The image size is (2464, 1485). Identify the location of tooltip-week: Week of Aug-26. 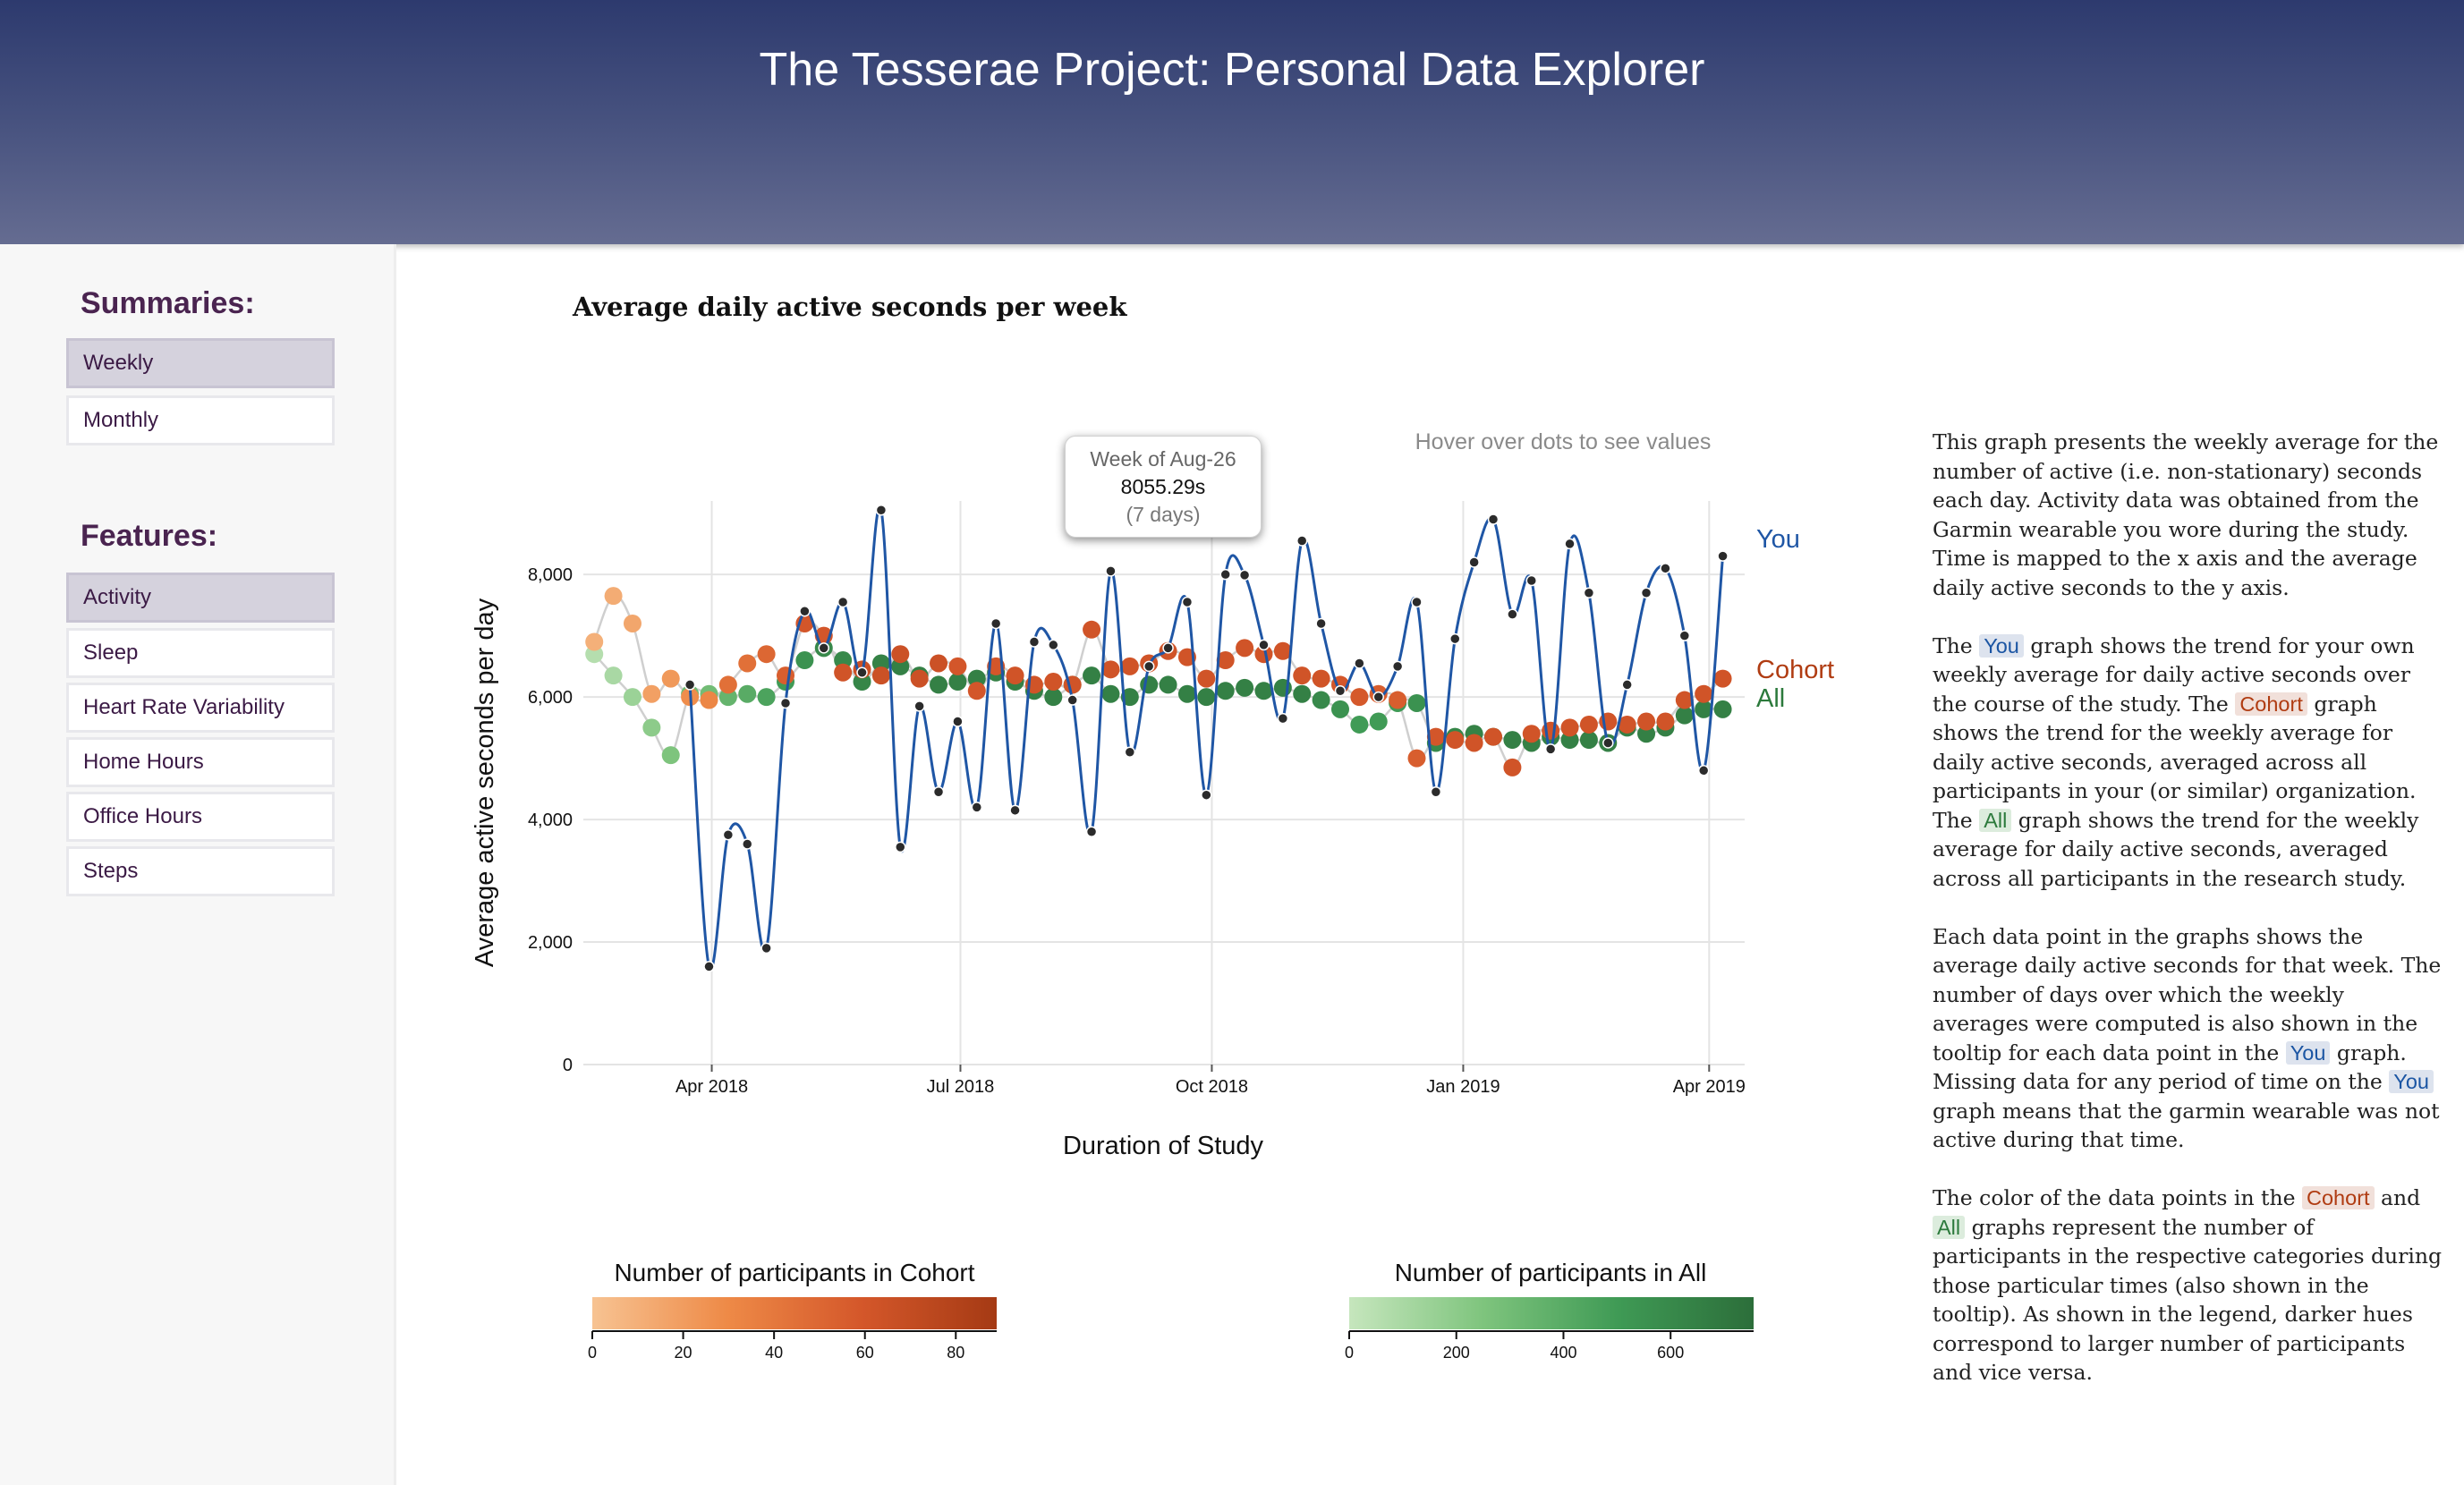
(1163, 459).